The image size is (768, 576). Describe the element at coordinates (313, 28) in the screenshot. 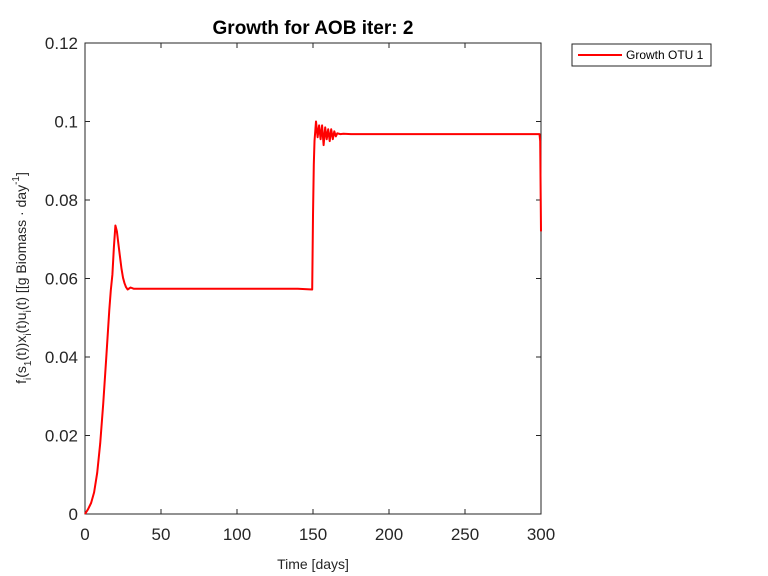

I see `chart-title: Growth for AOB iter: 2` at that location.